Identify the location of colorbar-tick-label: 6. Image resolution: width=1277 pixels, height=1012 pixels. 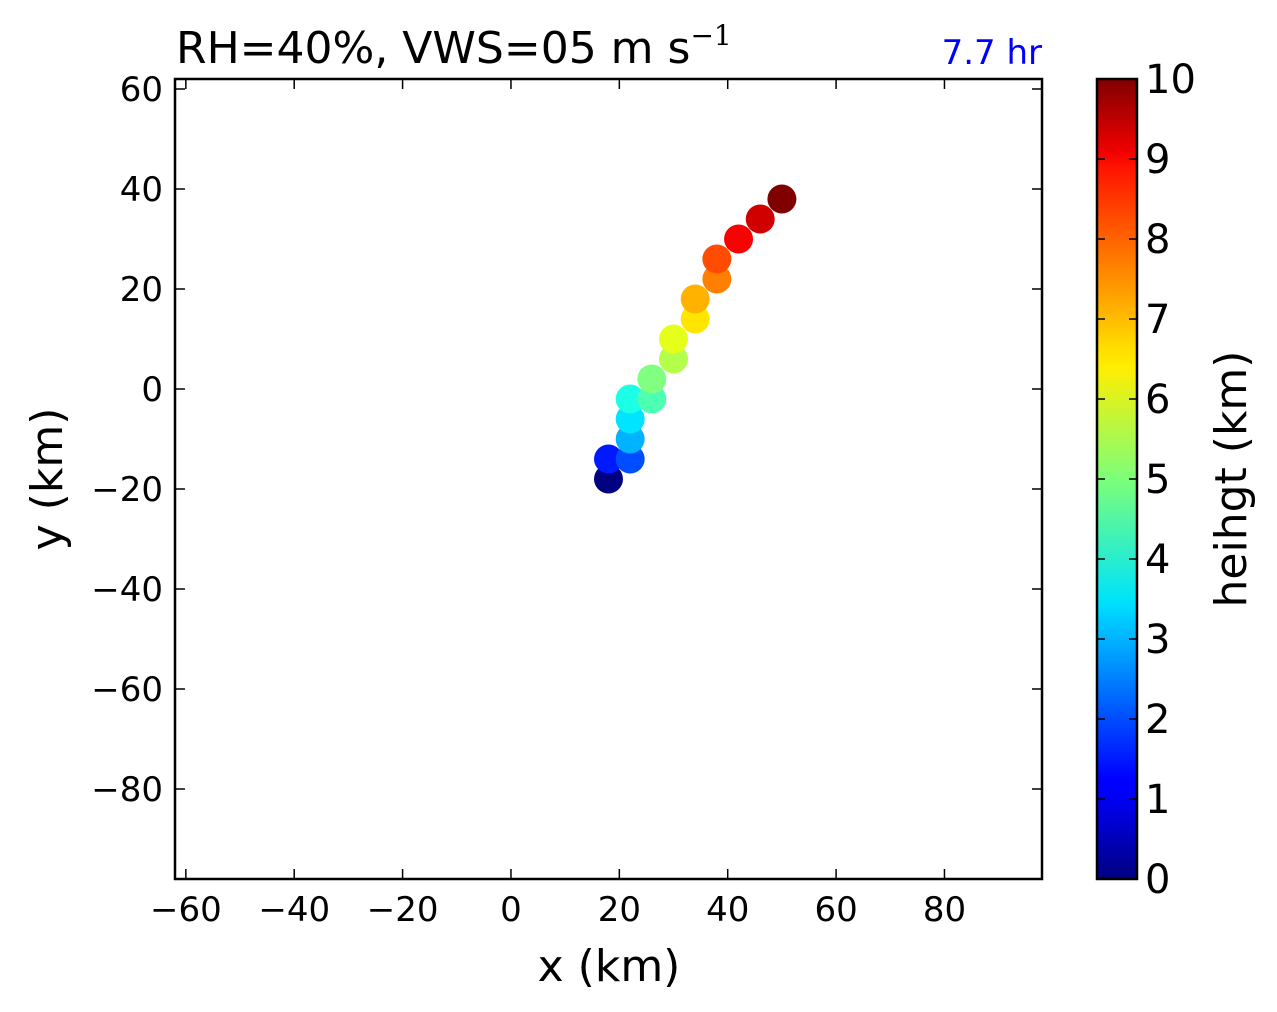
(1157, 400).